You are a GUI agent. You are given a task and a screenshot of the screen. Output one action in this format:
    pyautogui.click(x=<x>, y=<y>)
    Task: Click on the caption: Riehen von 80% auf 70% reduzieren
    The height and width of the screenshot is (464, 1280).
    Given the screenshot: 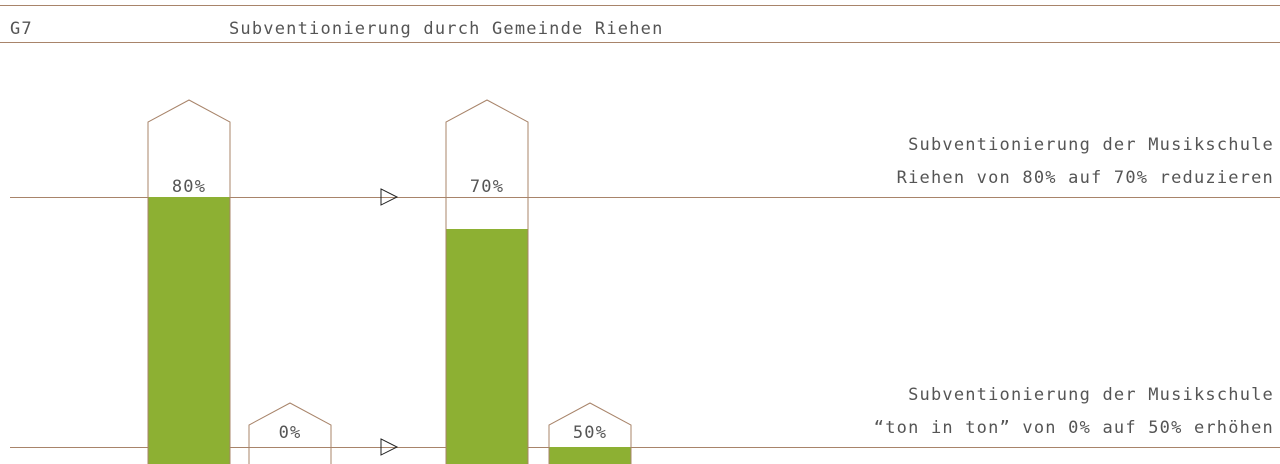 What is the action you would take?
    pyautogui.click(x=1085, y=178)
    